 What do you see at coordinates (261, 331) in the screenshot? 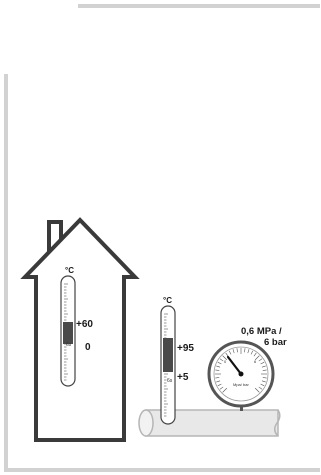
I see `pressure-gauge-rating-line1: 0,6 MPa /` at bounding box center [261, 331].